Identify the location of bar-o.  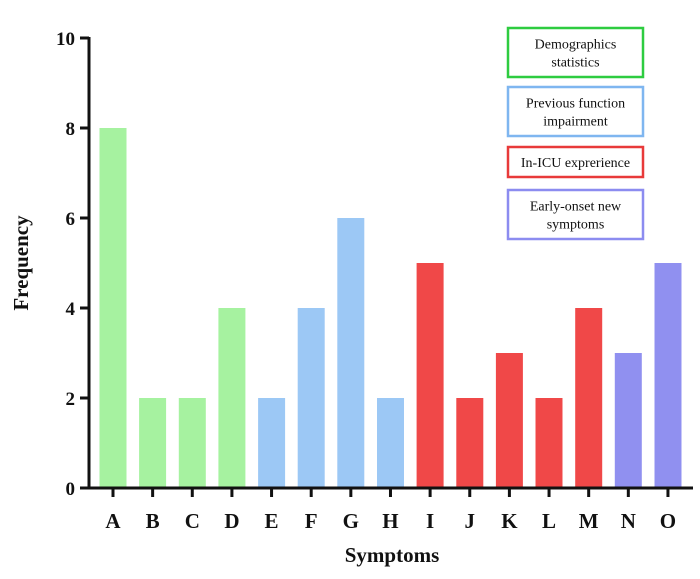
(668, 375).